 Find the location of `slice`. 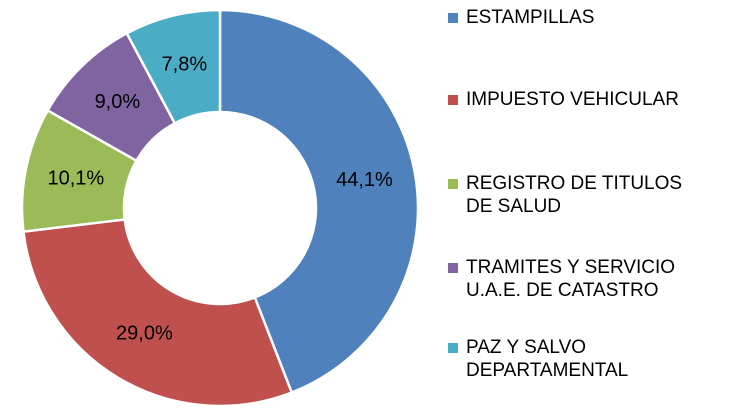

slice is located at coordinates (173, 66).